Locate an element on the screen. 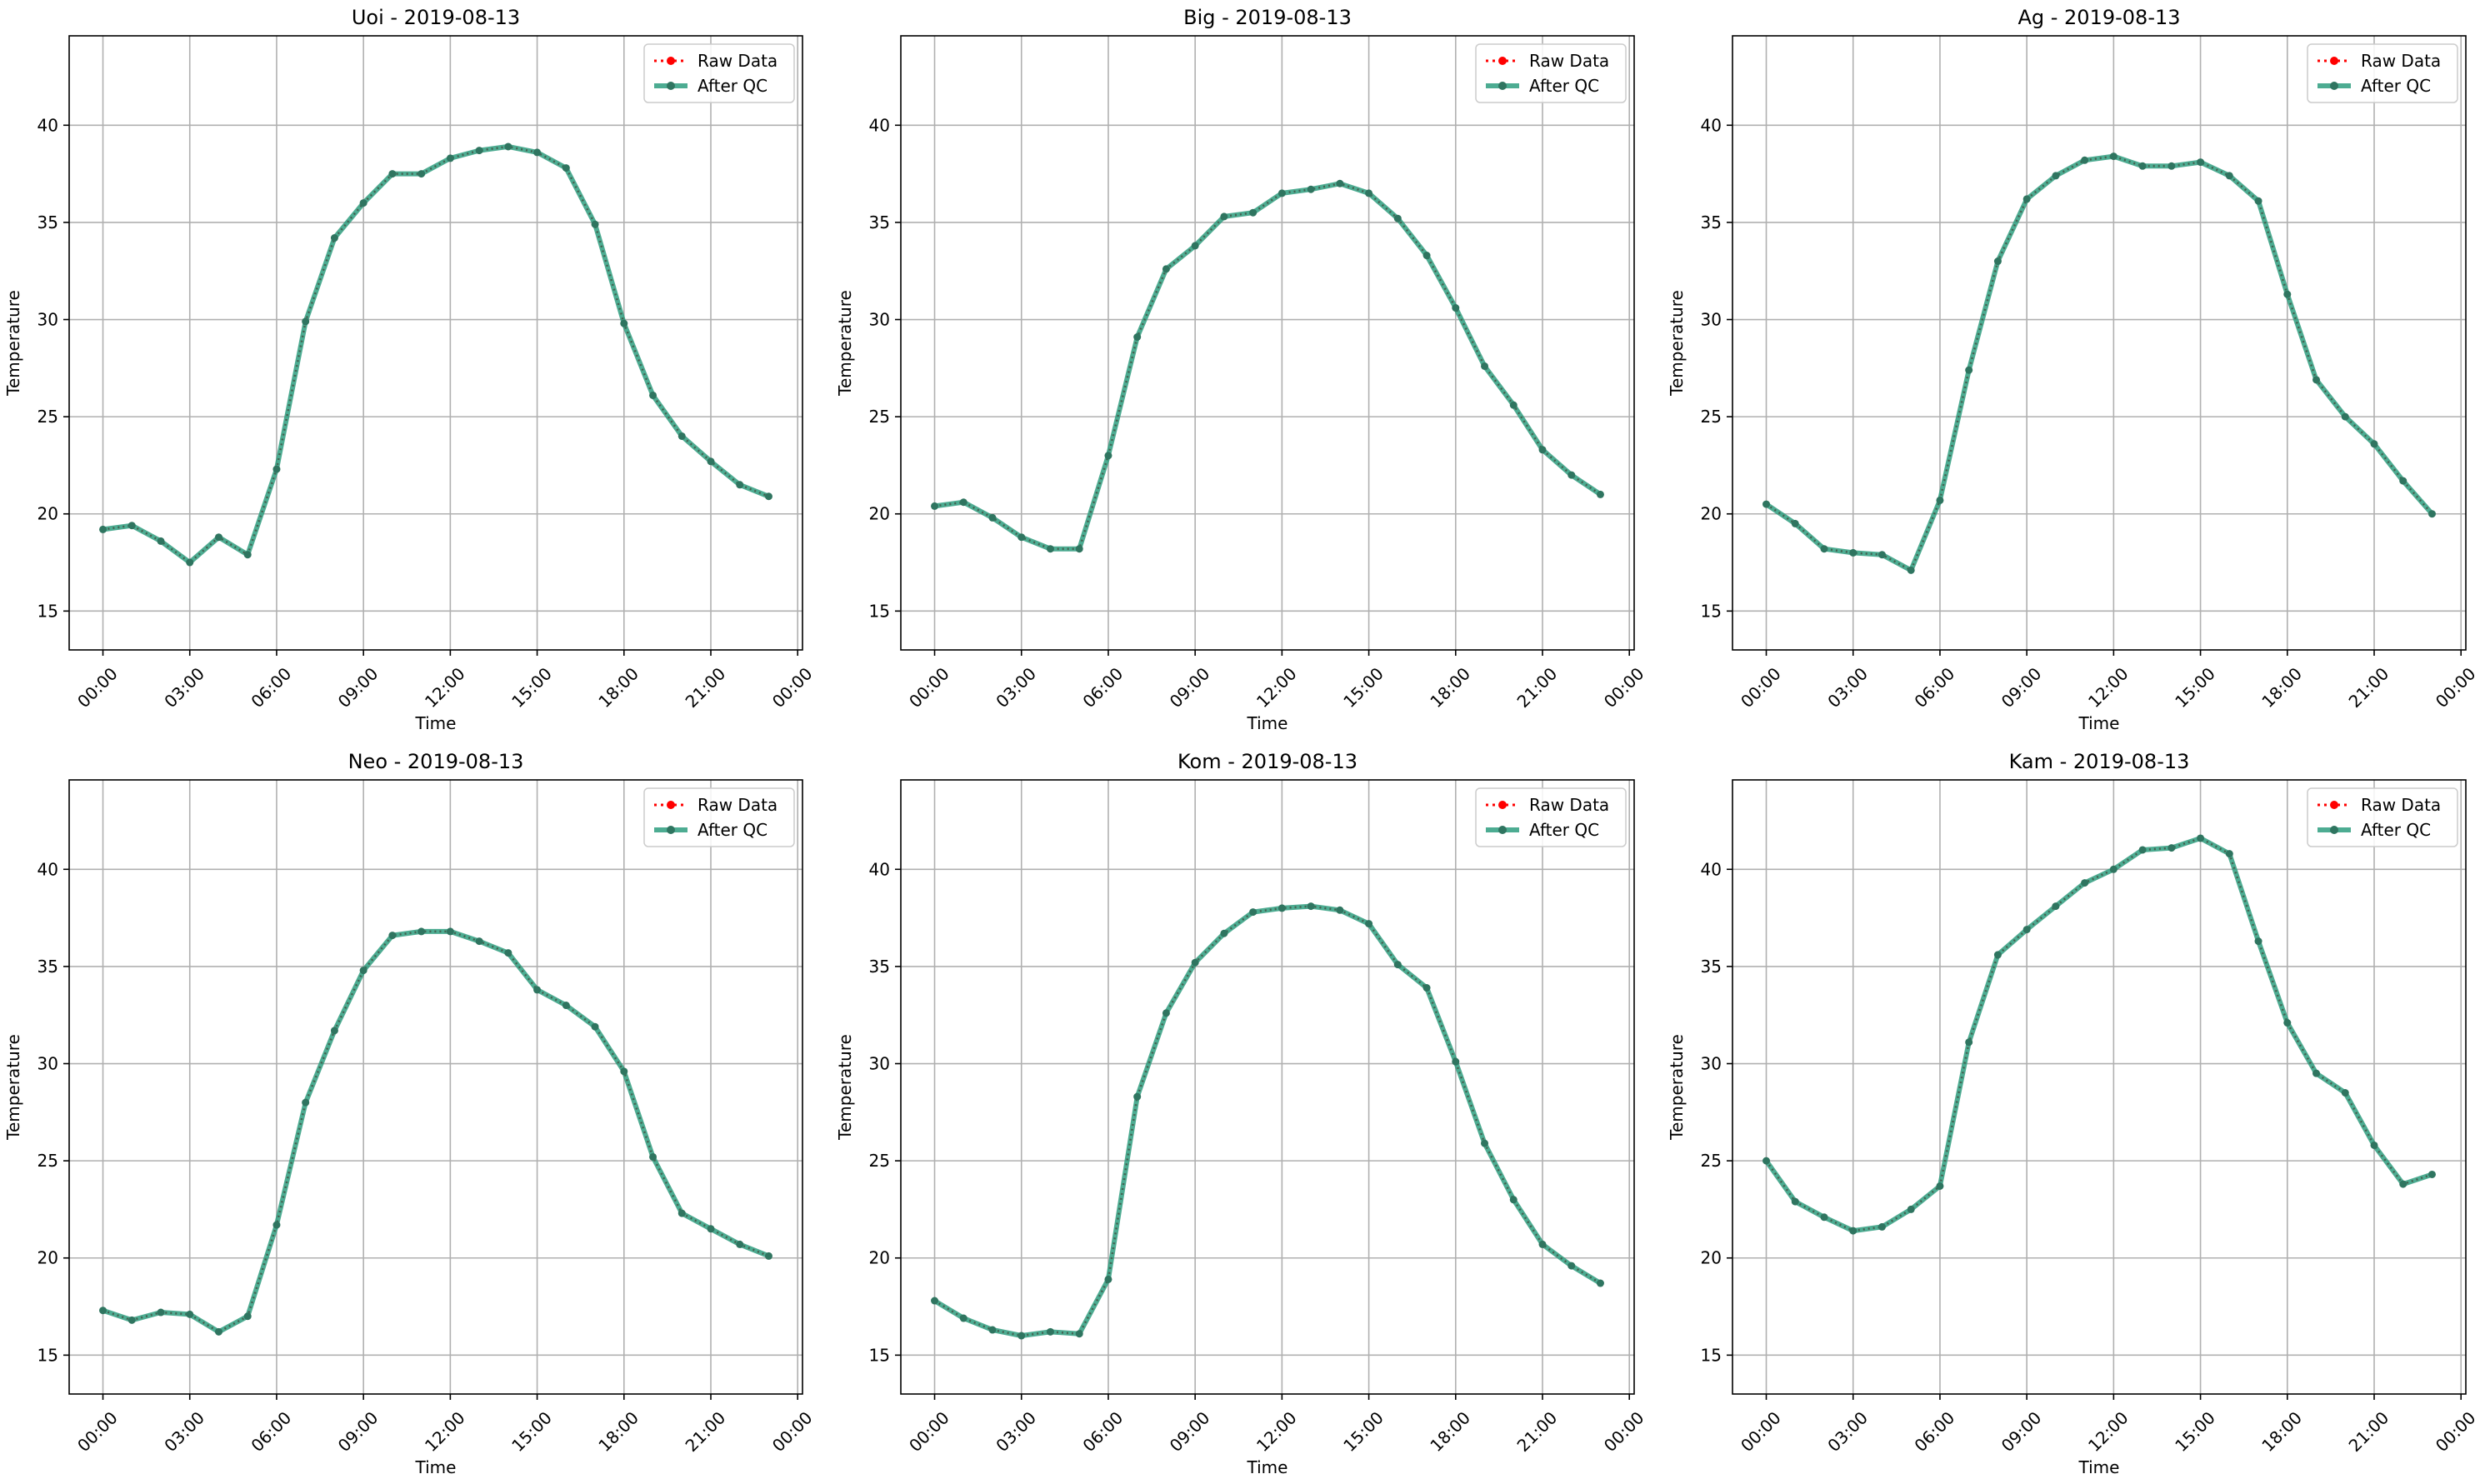 The image size is (2485, 1484). axes-frame is located at coordinates (2099, 1087).